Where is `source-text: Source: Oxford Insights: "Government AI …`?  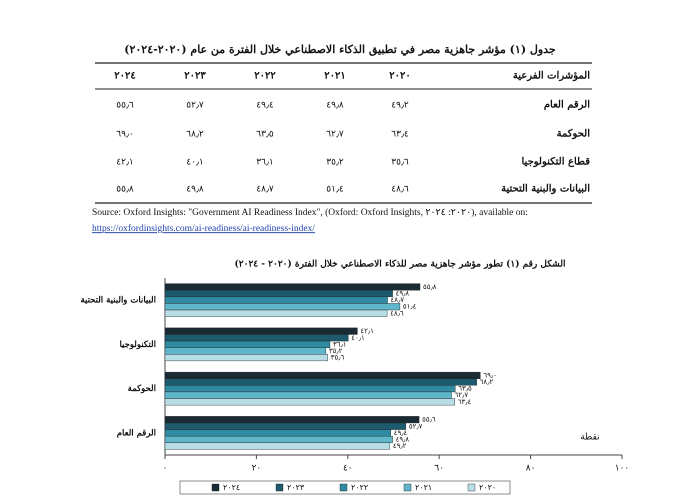
source-text: Source: Oxford Insights: "Government AI … is located at coordinates (310, 212).